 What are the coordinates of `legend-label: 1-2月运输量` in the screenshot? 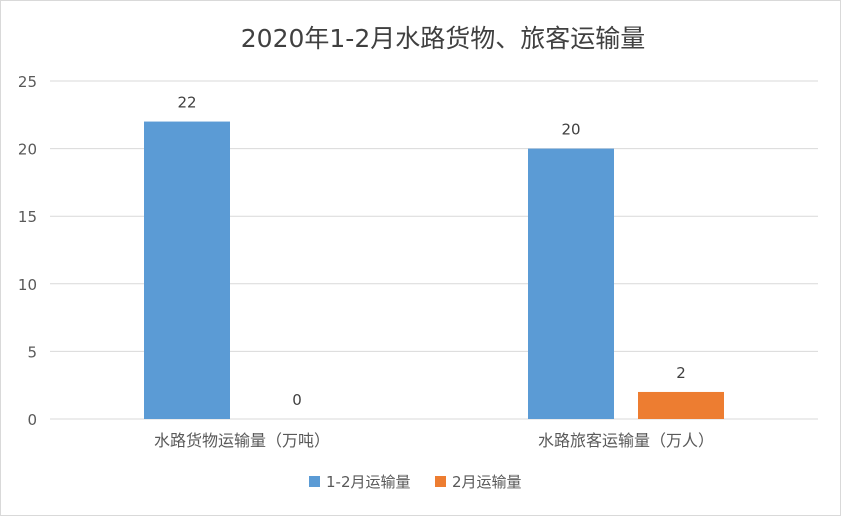 It's located at (368, 482).